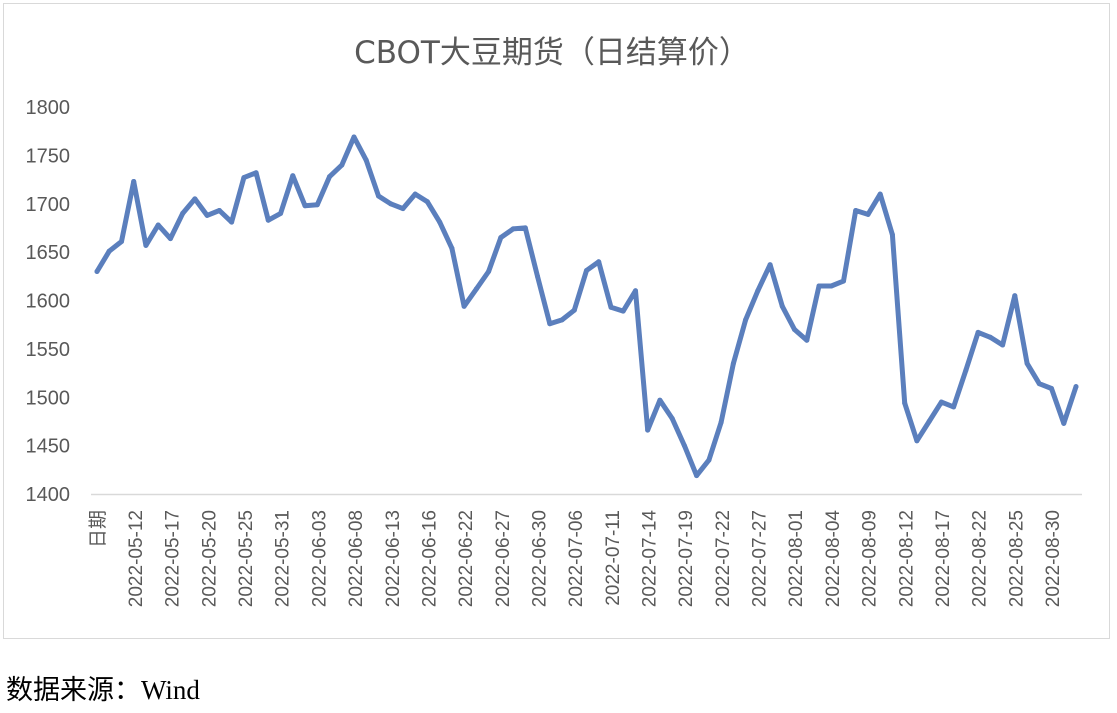 This screenshot has width=1117, height=713. Describe the element at coordinates (796, 558) in the screenshot. I see `x-tick-label: 2022-08-01` at that location.